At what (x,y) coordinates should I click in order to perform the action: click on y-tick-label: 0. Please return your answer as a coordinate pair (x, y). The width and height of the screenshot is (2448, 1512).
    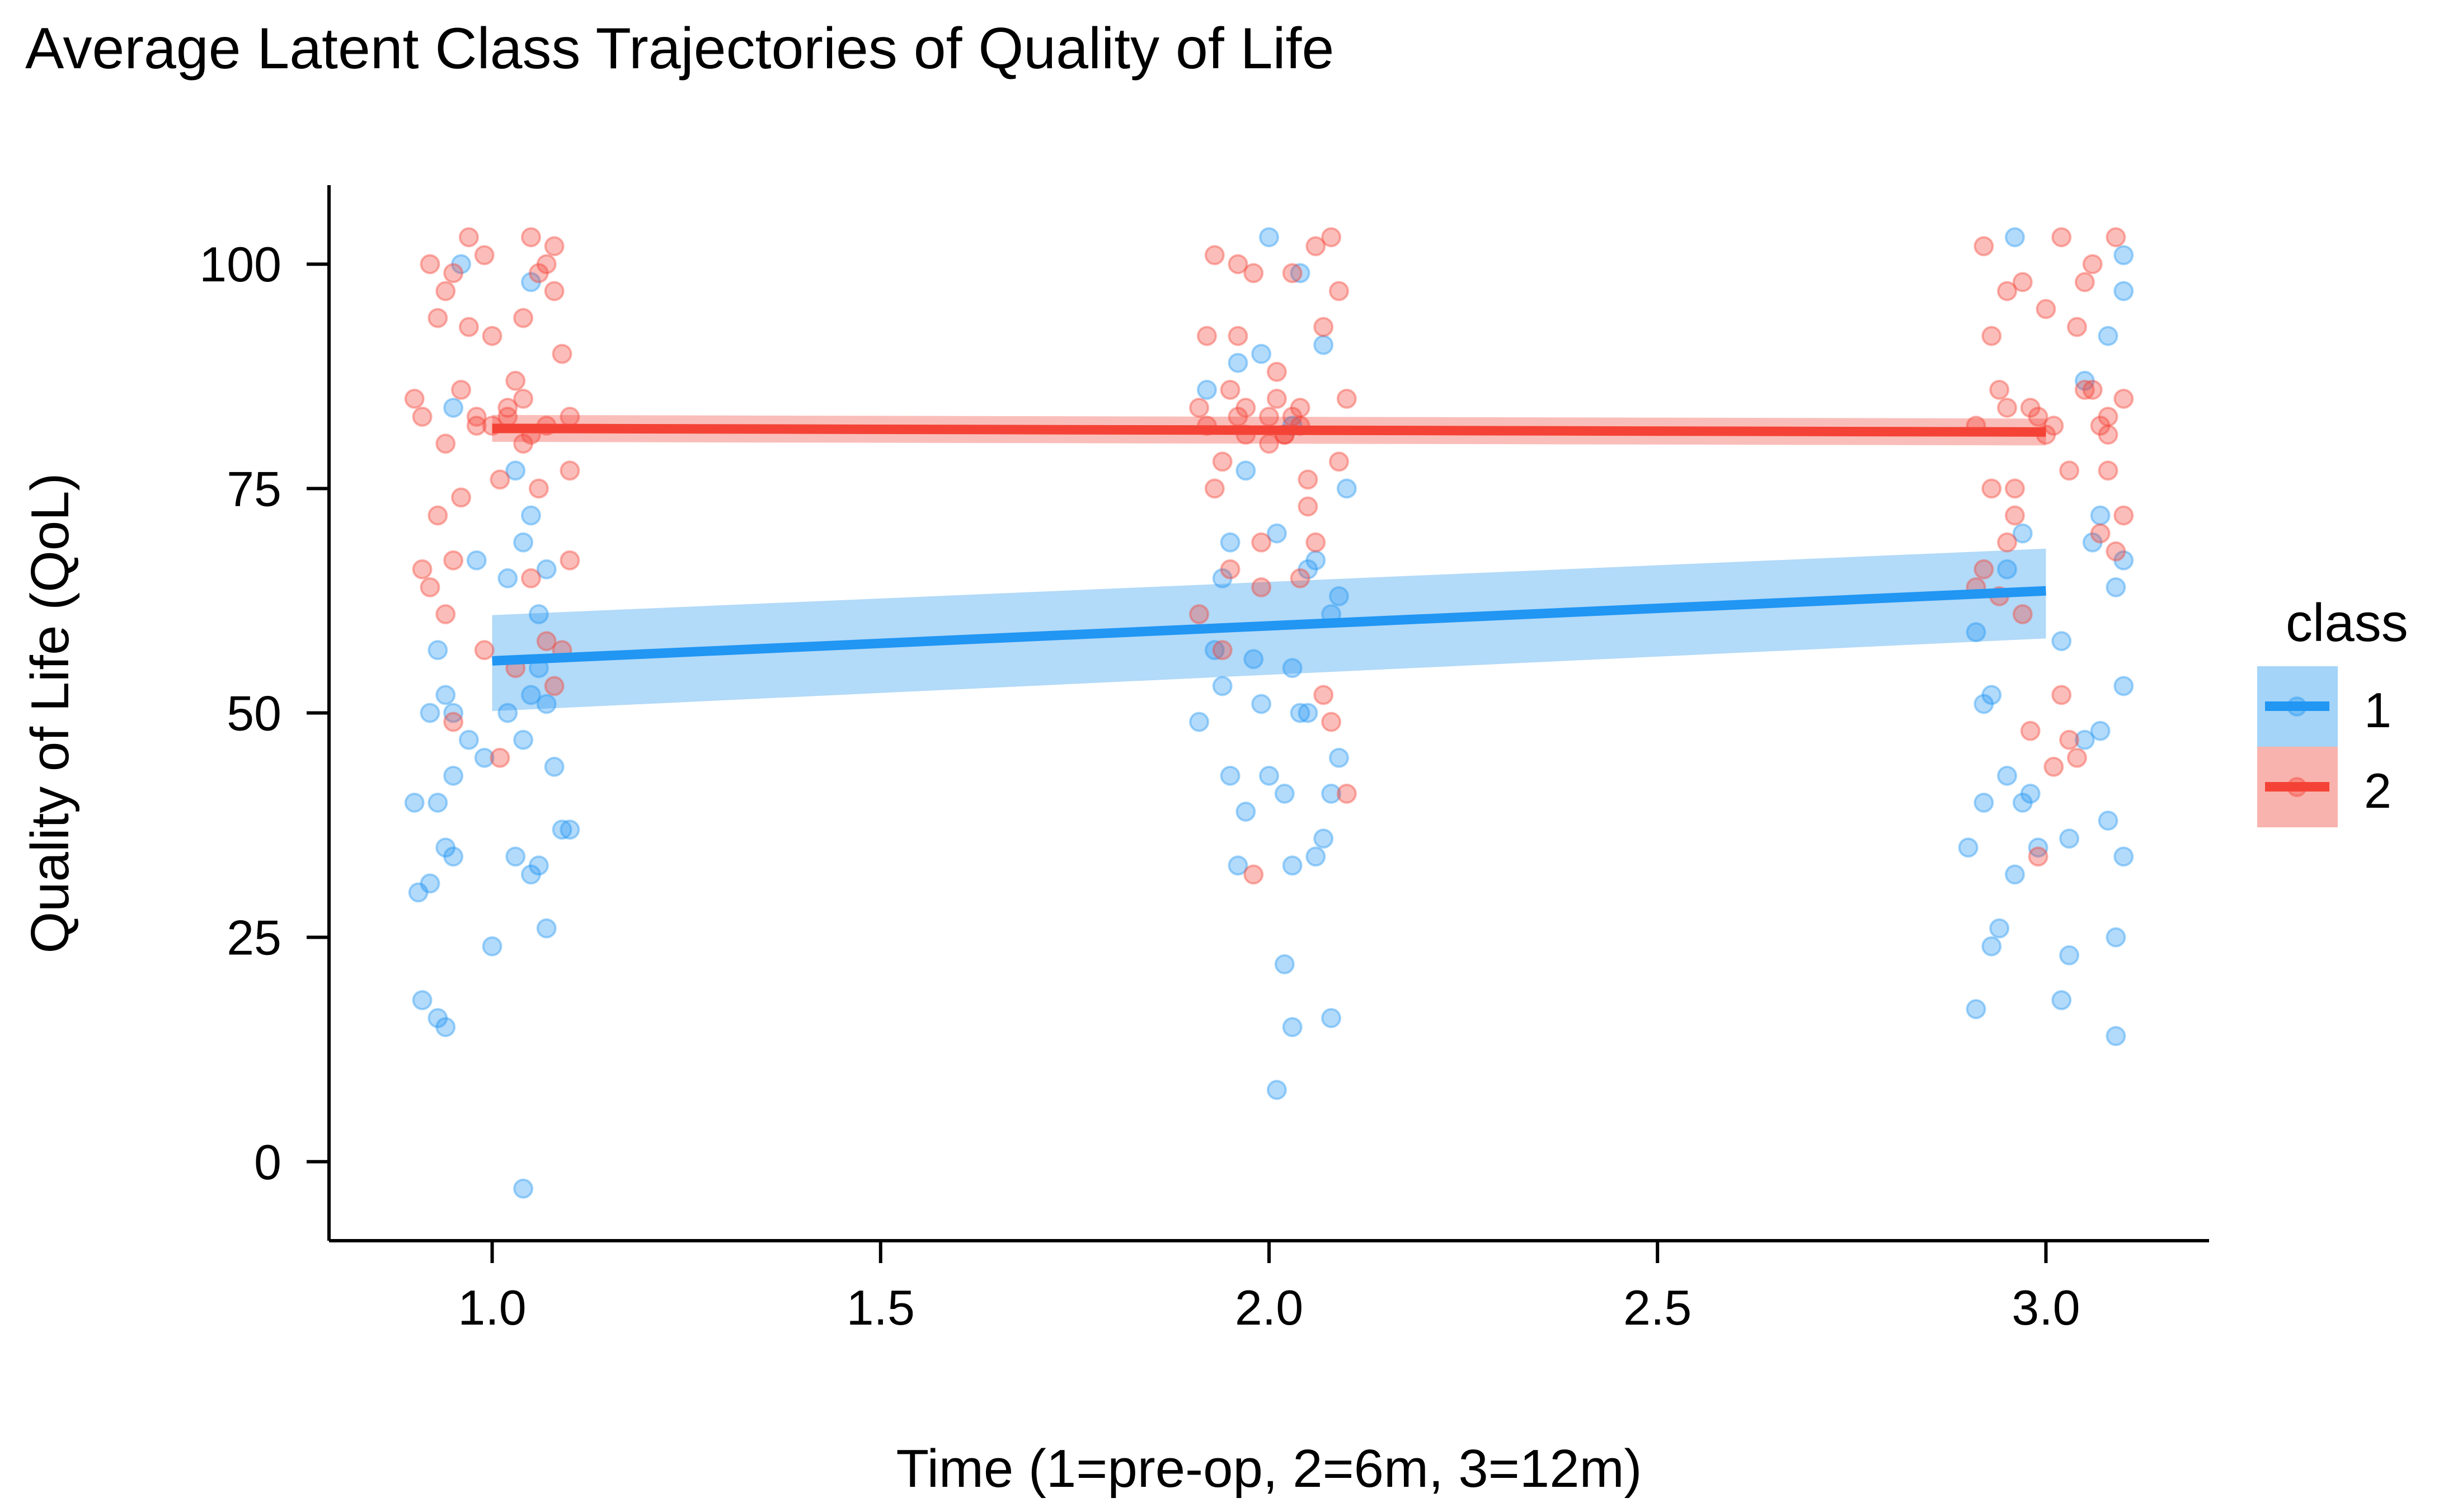
    Looking at the image, I should click on (267, 1162).